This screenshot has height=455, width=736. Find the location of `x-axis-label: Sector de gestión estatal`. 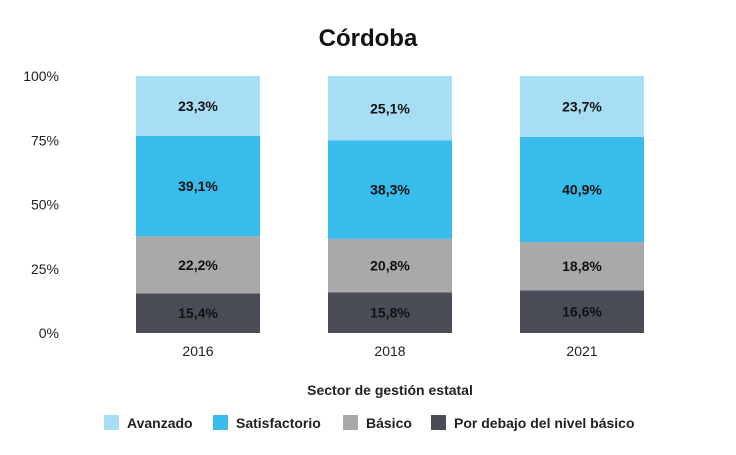

x-axis-label: Sector de gestión estatal is located at coordinates (390, 390).